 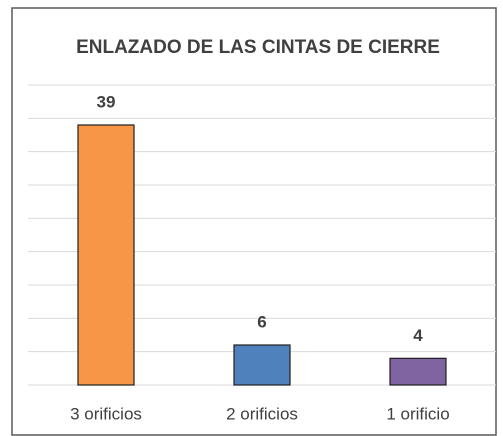 I want to click on data-label: 39, so click(x=106, y=101).